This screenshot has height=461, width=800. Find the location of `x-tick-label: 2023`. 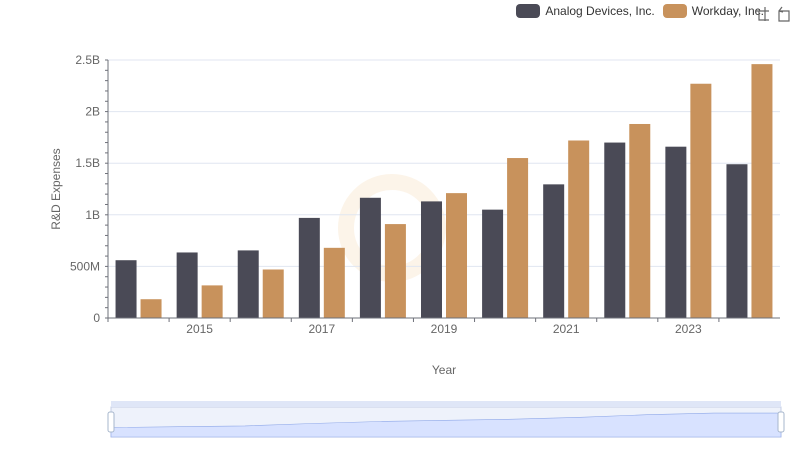

x-tick-label: 2023 is located at coordinates (688, 329).